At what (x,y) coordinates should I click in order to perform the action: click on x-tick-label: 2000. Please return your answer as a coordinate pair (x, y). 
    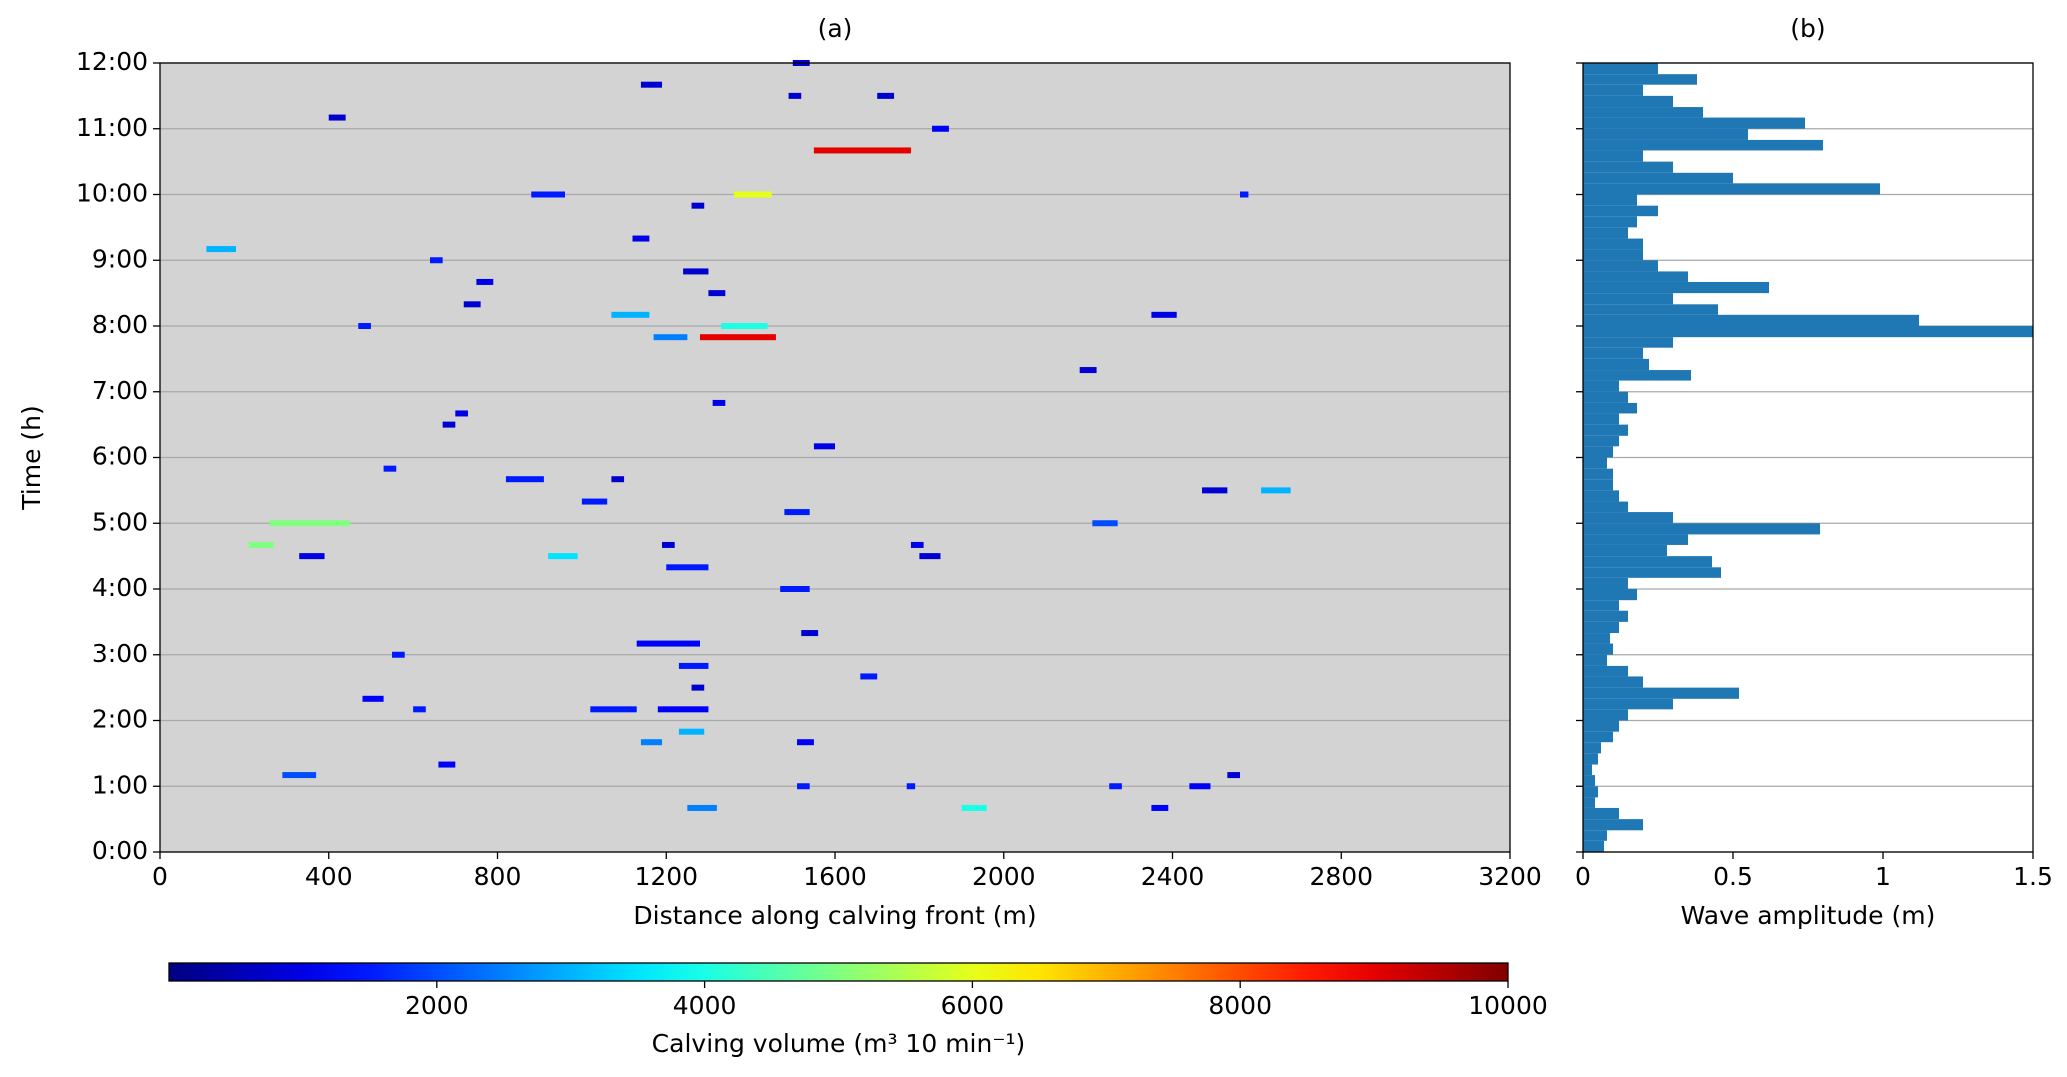
    Looking at the image, I should click on (1004, 876).